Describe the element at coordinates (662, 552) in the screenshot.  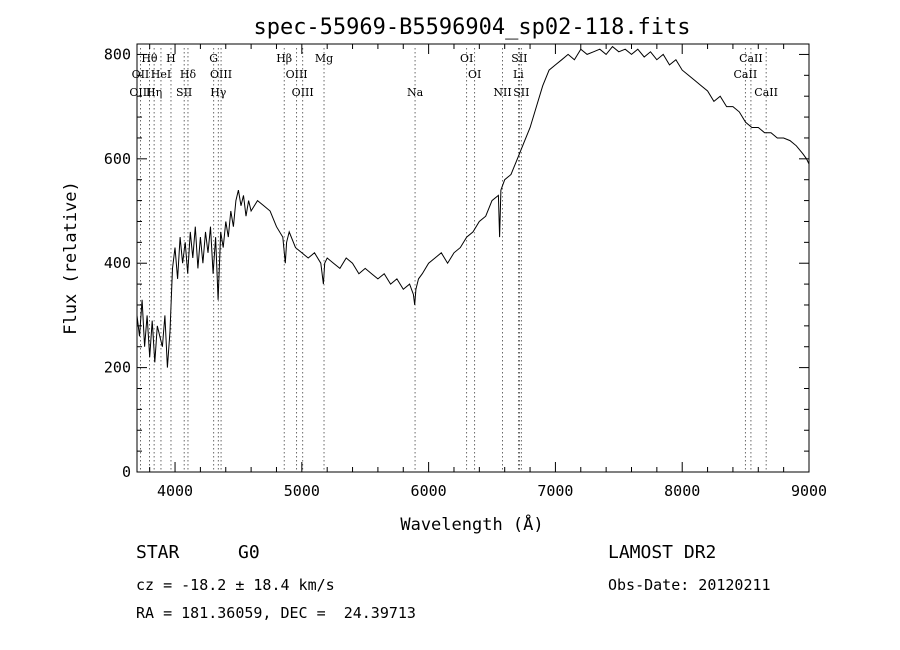
I see `survey-name: LAMOST DR2` at that location.